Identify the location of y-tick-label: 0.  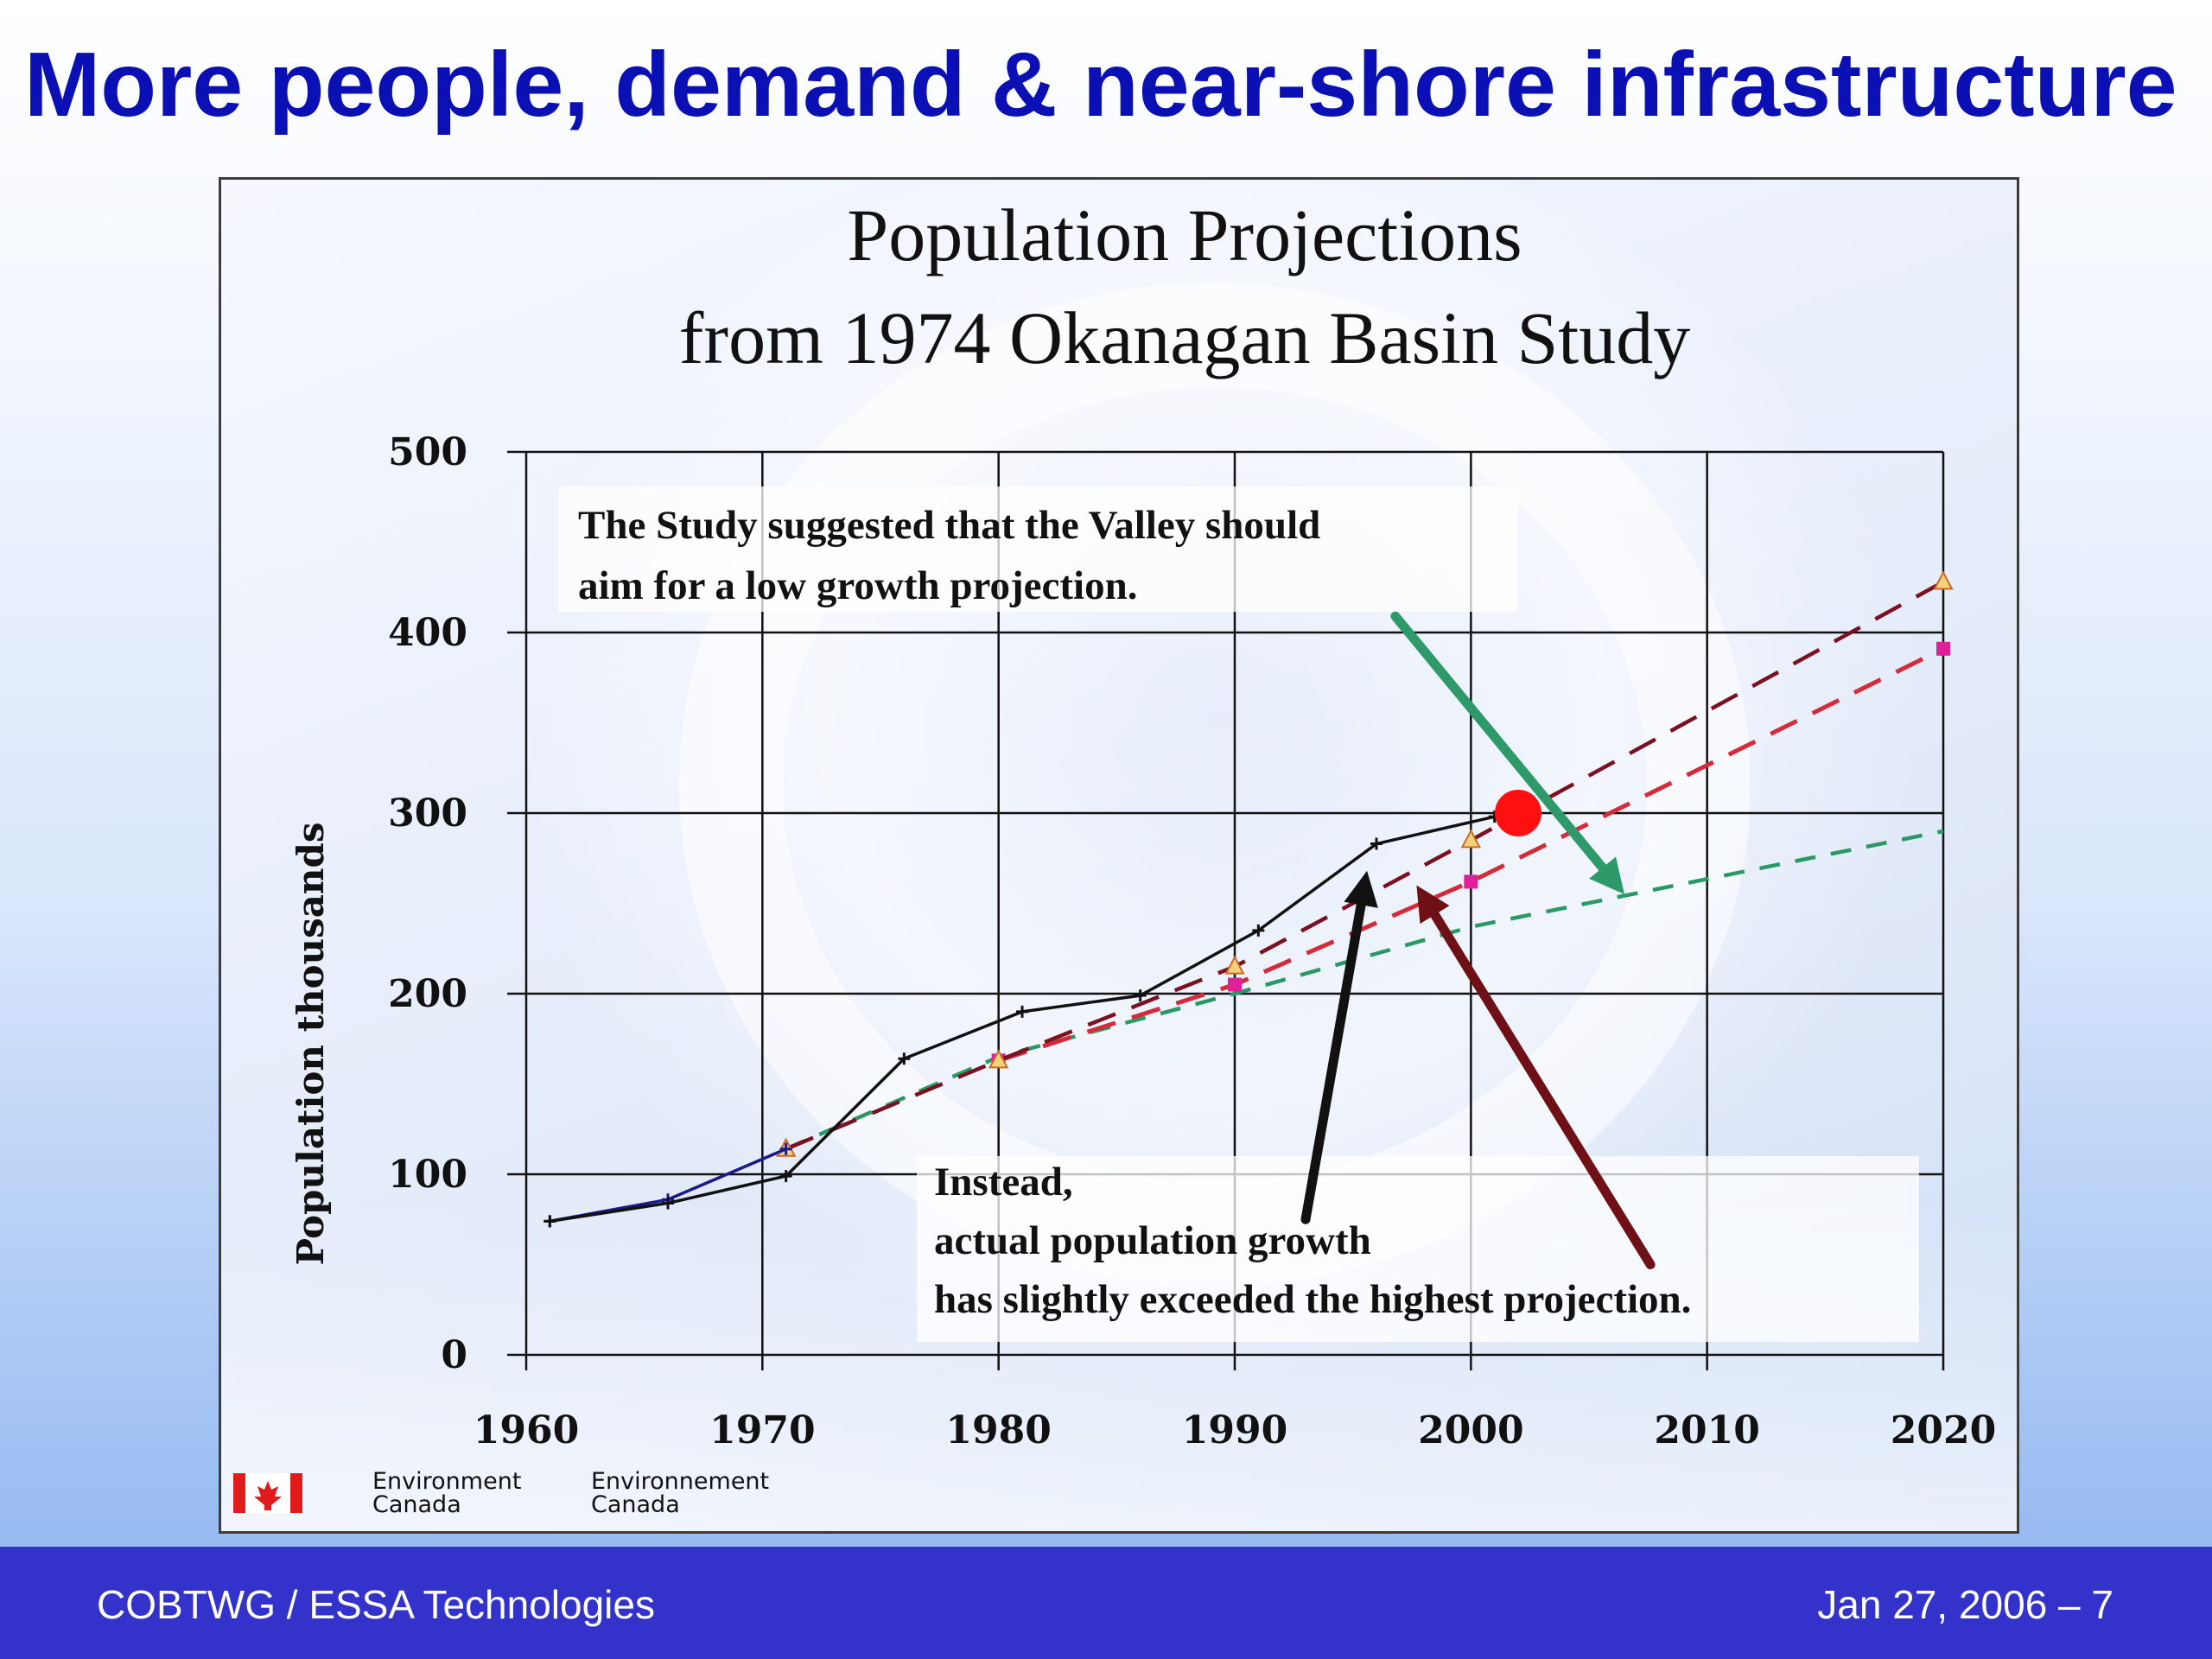
(454, 1355).